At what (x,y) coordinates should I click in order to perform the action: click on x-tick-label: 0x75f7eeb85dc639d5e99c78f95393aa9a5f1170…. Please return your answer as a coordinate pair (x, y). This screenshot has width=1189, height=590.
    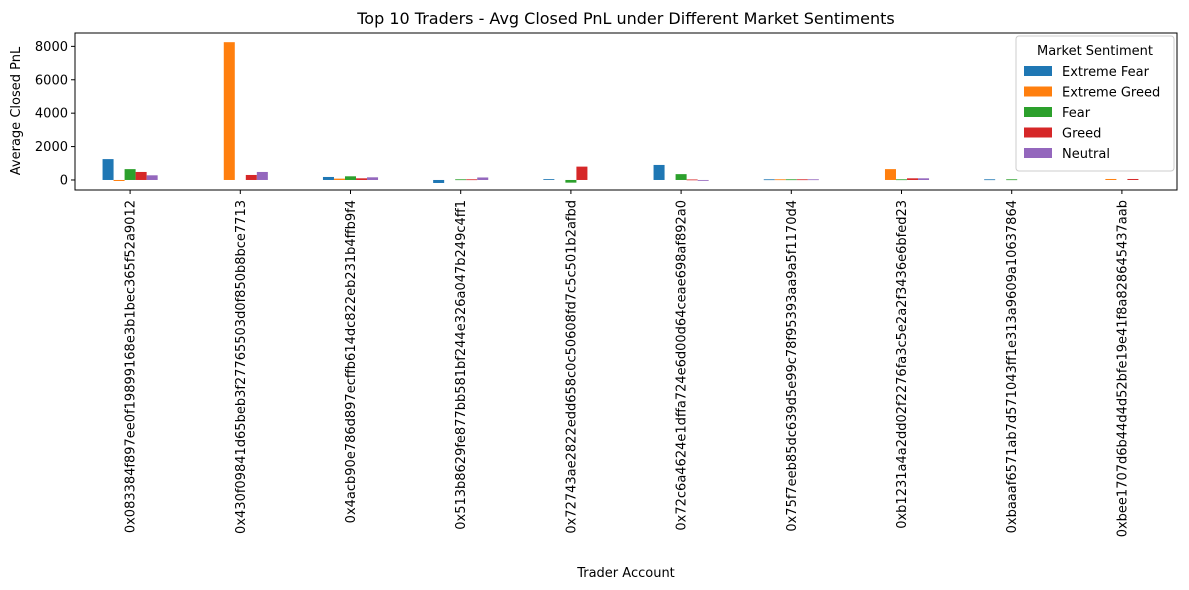
    Looking at the image, I should click on (792, 366).